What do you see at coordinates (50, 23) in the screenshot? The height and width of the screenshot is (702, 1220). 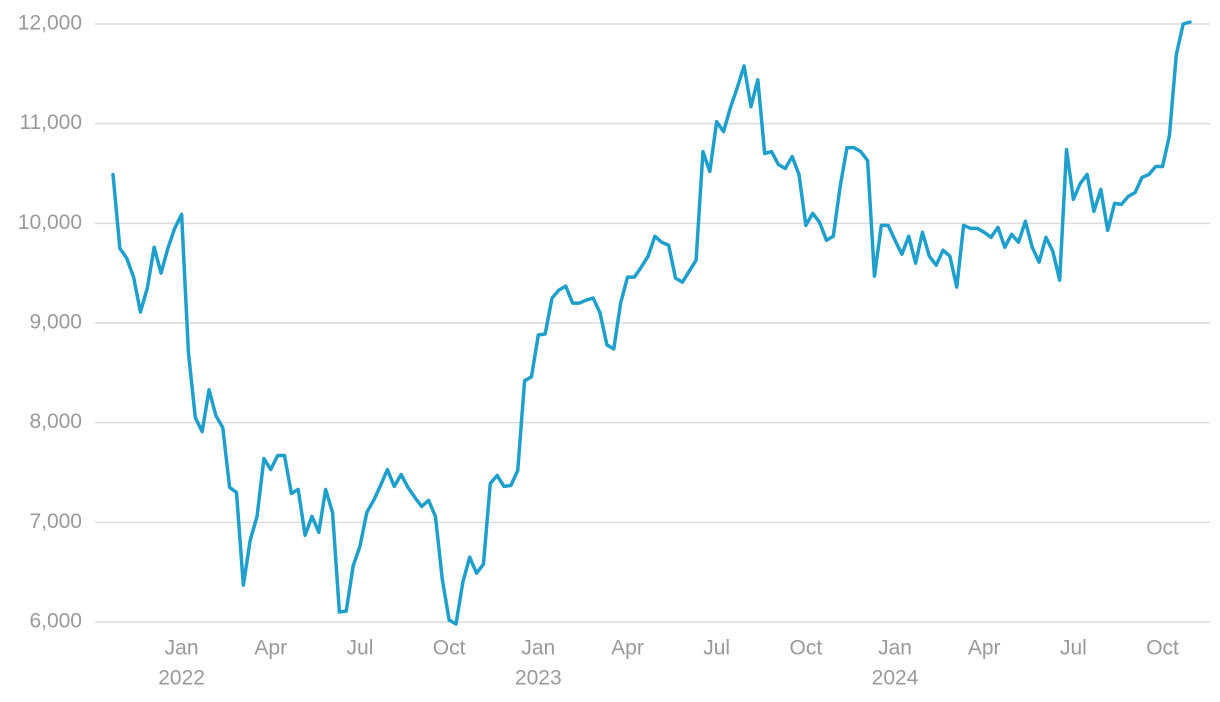 I see `y-tick-label: 12,000` at bounding box center [50, 23].